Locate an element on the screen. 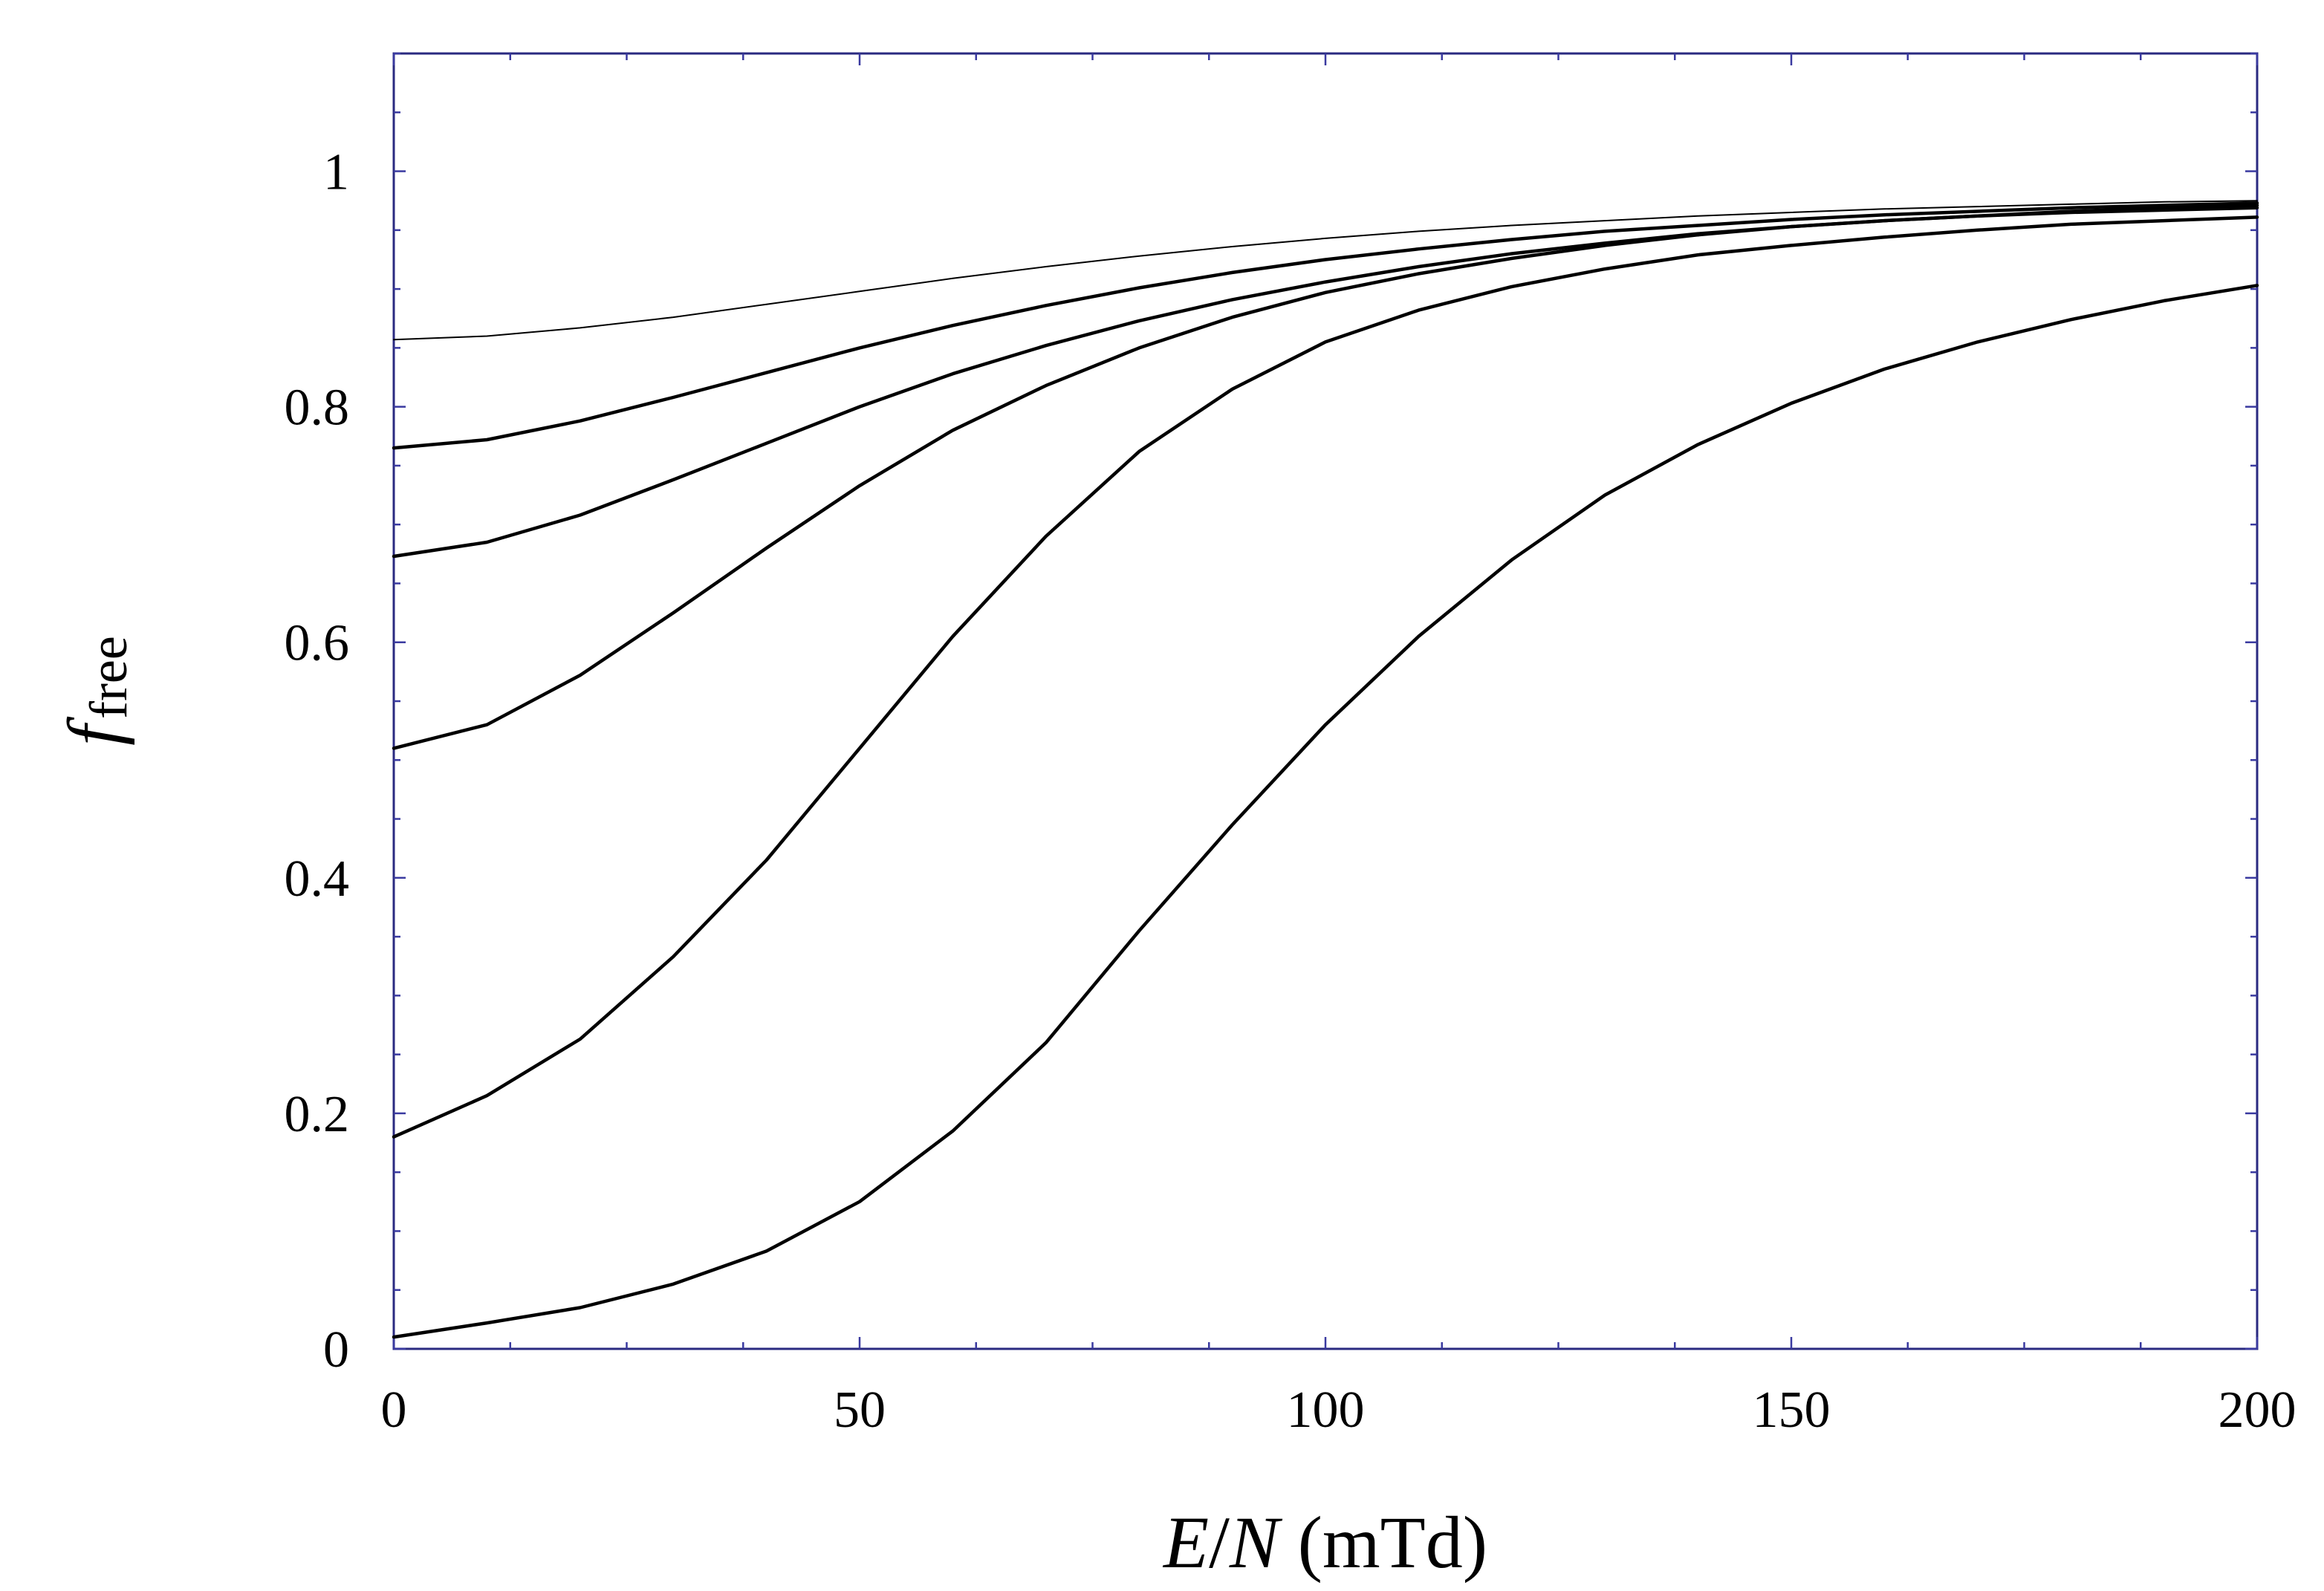  x-tick-label: 0 is located at coordinates (394, 1410).